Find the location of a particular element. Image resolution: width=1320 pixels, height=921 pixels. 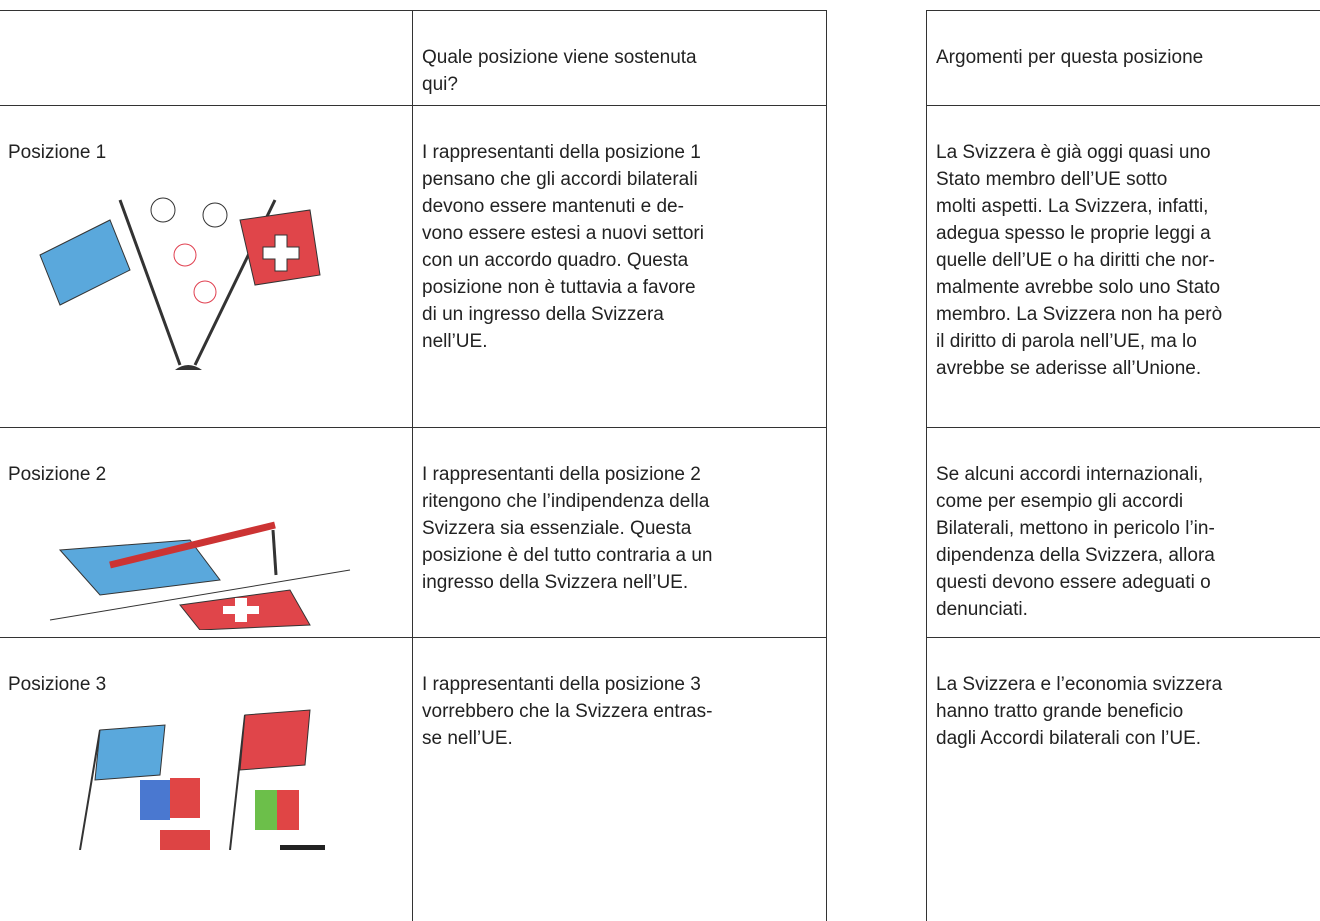

text-line: hanno tratto grande beneficio is located at coordinates (1060, 711).